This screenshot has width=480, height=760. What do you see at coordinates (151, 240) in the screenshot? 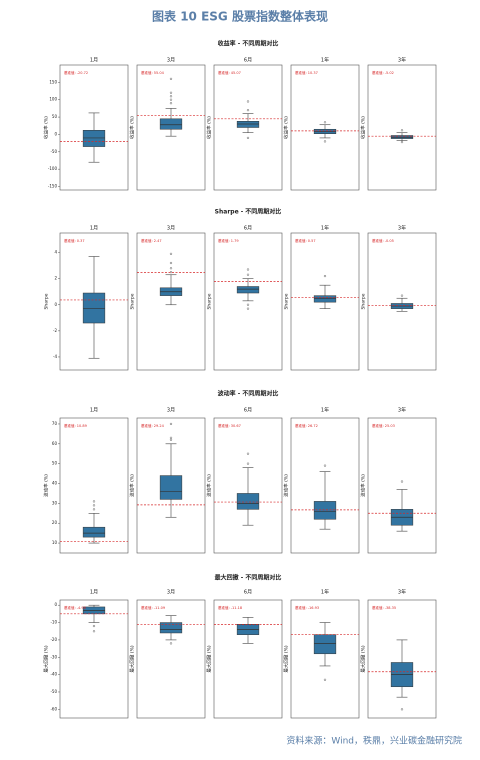
I see `benchmark-label: 基准值: 2.47` at bounding box center [151, 240].